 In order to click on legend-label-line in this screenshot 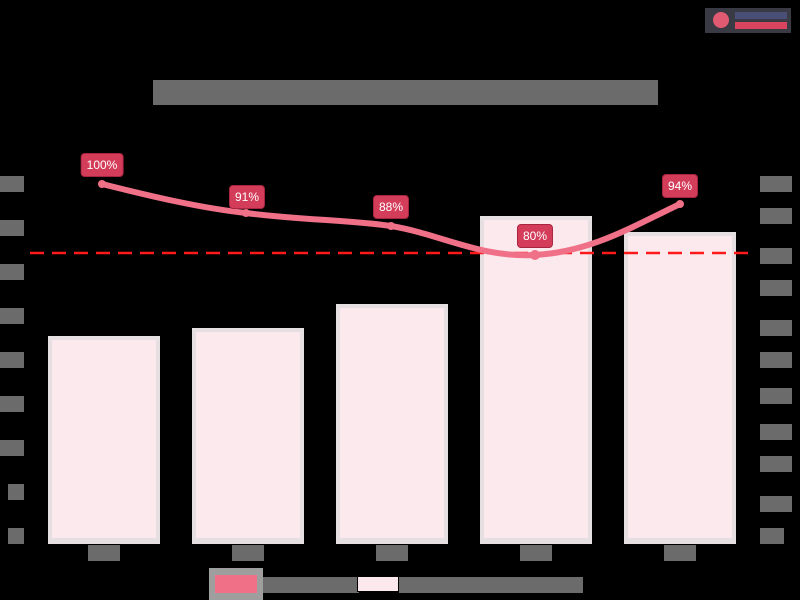, I will do `click(311, 585)`.